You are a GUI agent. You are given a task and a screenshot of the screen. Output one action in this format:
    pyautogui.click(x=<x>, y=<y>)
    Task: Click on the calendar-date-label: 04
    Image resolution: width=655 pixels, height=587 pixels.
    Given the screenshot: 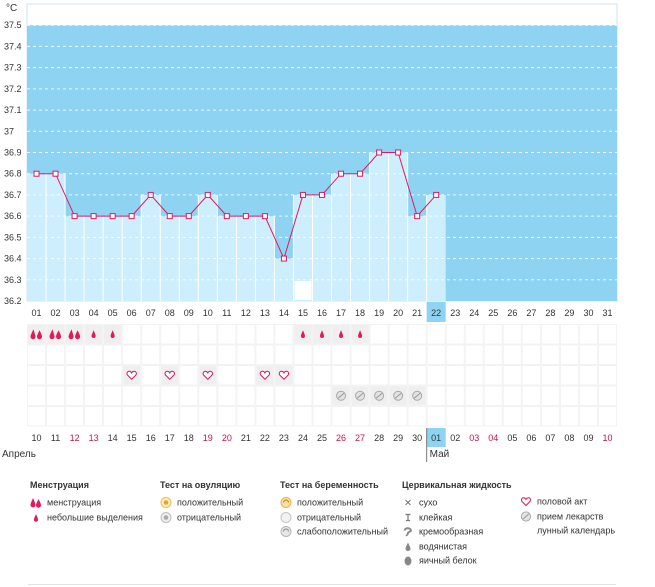 What is the action you would take?
    pyautogui.click(x=493, y=438)
    